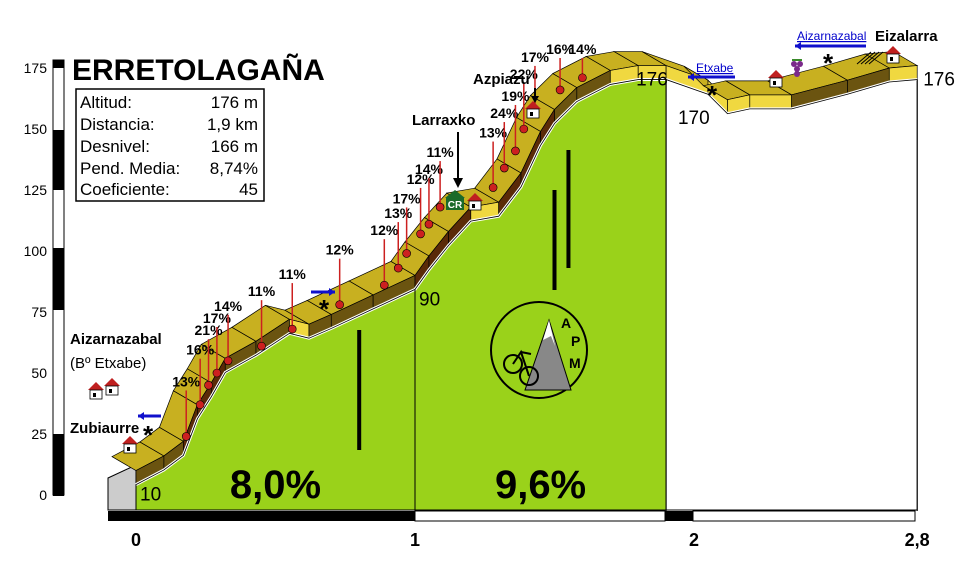 The height and width of the screenshot is (567, 971). What do you see at coordinates (519, 530) in the screenshot?
I see `x-axis: 0 1 2 2,8` at bounding box center [519, 530].